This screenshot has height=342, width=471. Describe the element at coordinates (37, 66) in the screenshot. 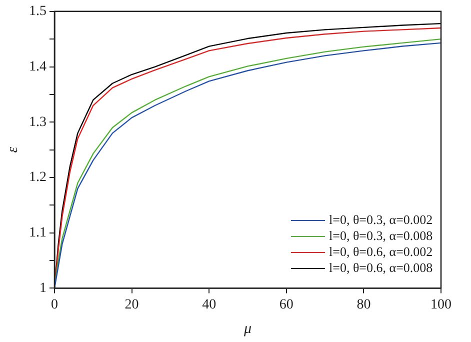

I see `y-tick-label: 1.4` at that location.